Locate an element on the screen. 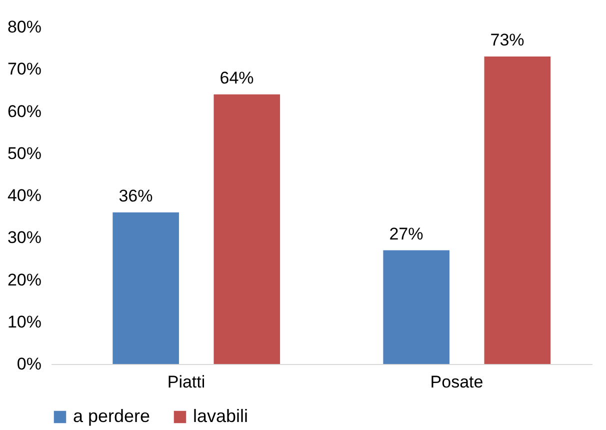 Image resolution: width=606 pixels, height=430 pixels. legend-label: a perdere is located at coordinates (111, 416).